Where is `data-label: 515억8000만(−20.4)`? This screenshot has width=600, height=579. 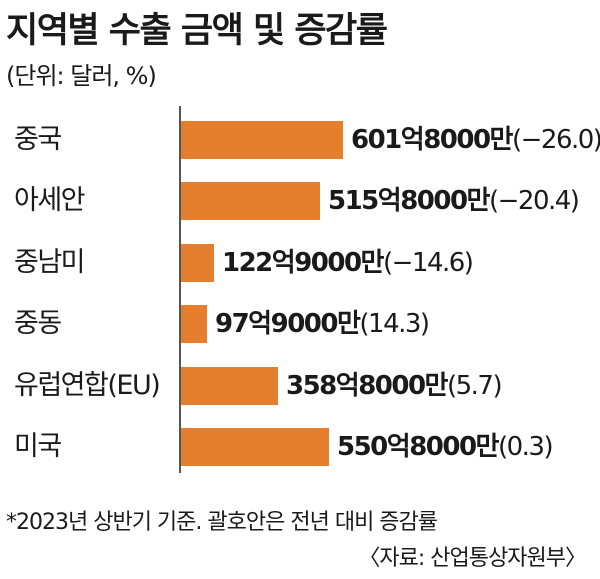
data-label: 515억8000만(−20.4) is located at coordinates (454, 201).